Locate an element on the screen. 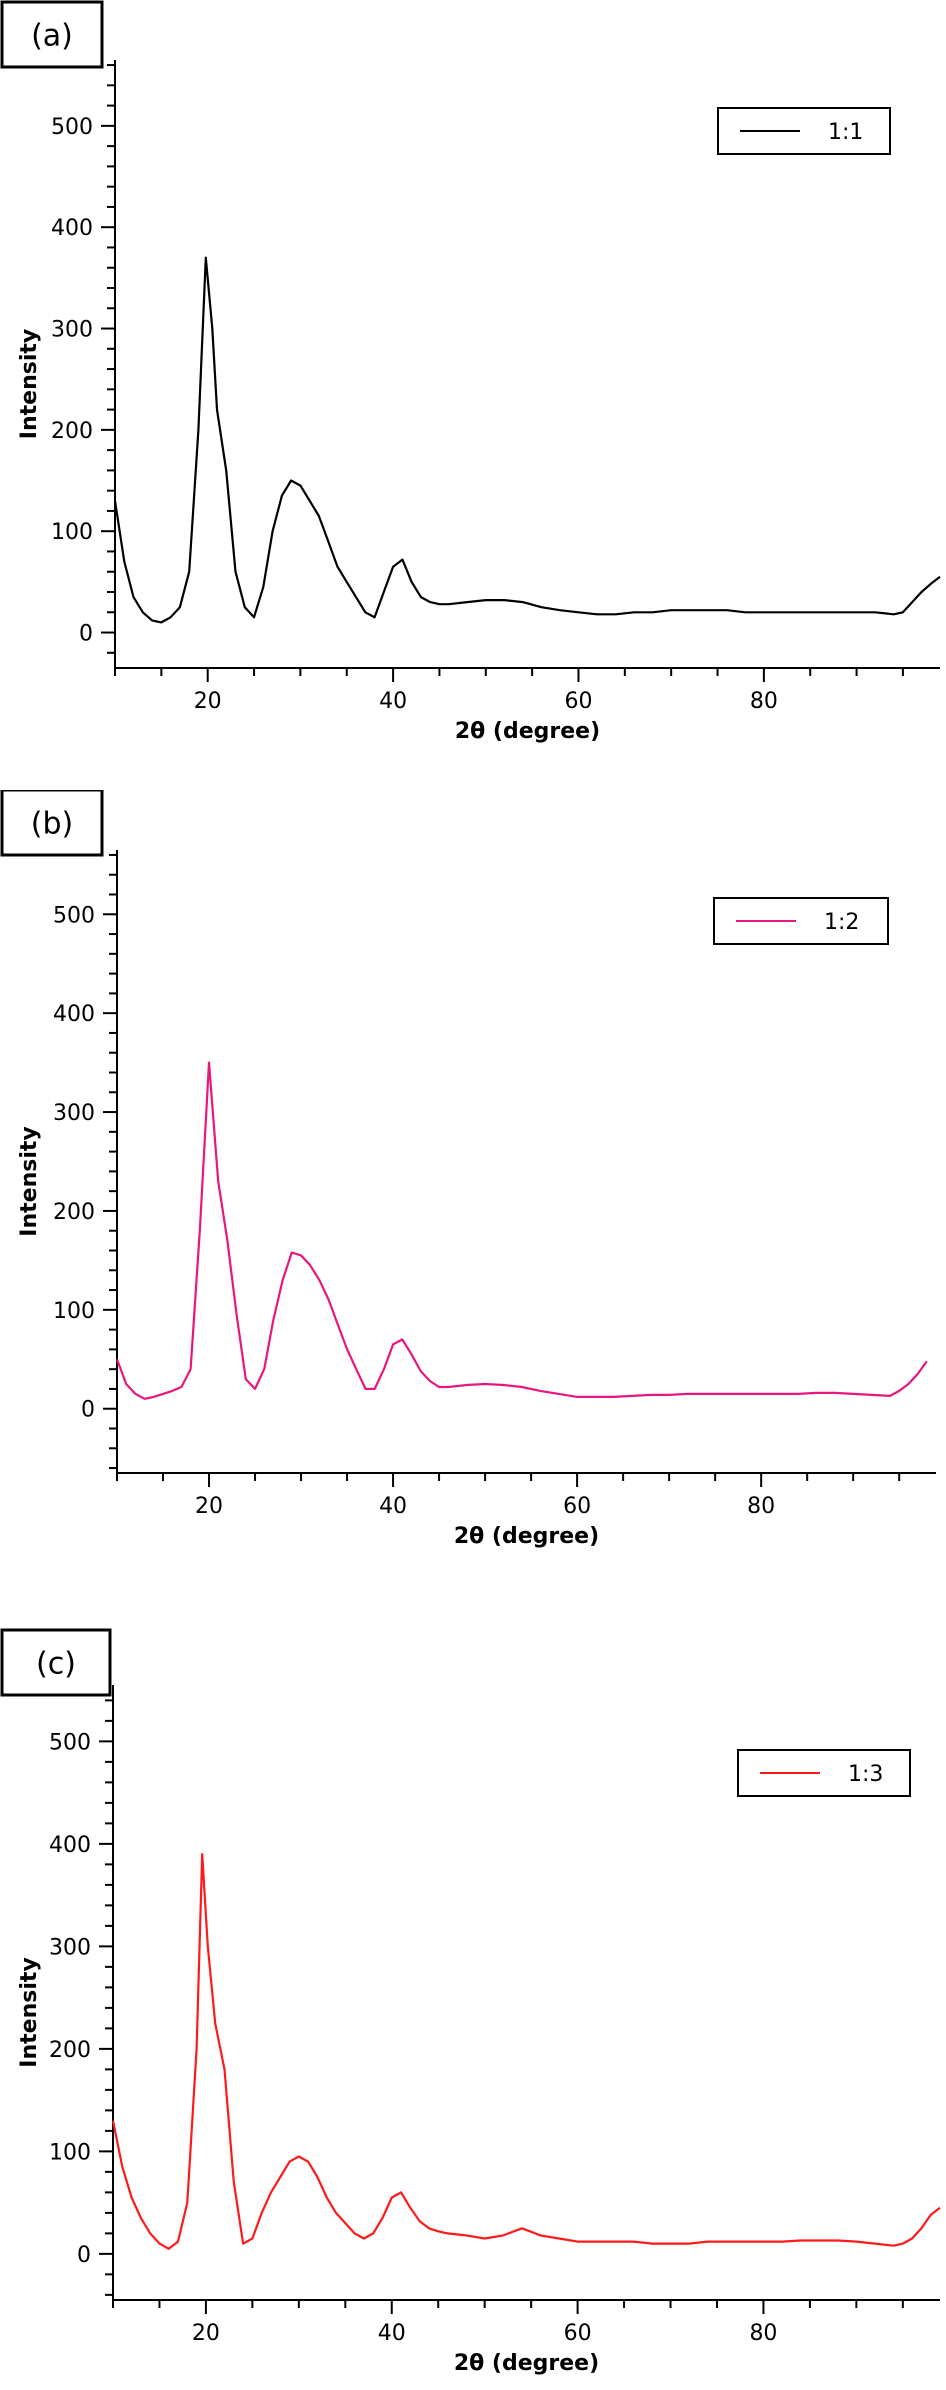 The image size is (946, 2390). panel-tag-c: (c) is located at coordinates (56, 1664).